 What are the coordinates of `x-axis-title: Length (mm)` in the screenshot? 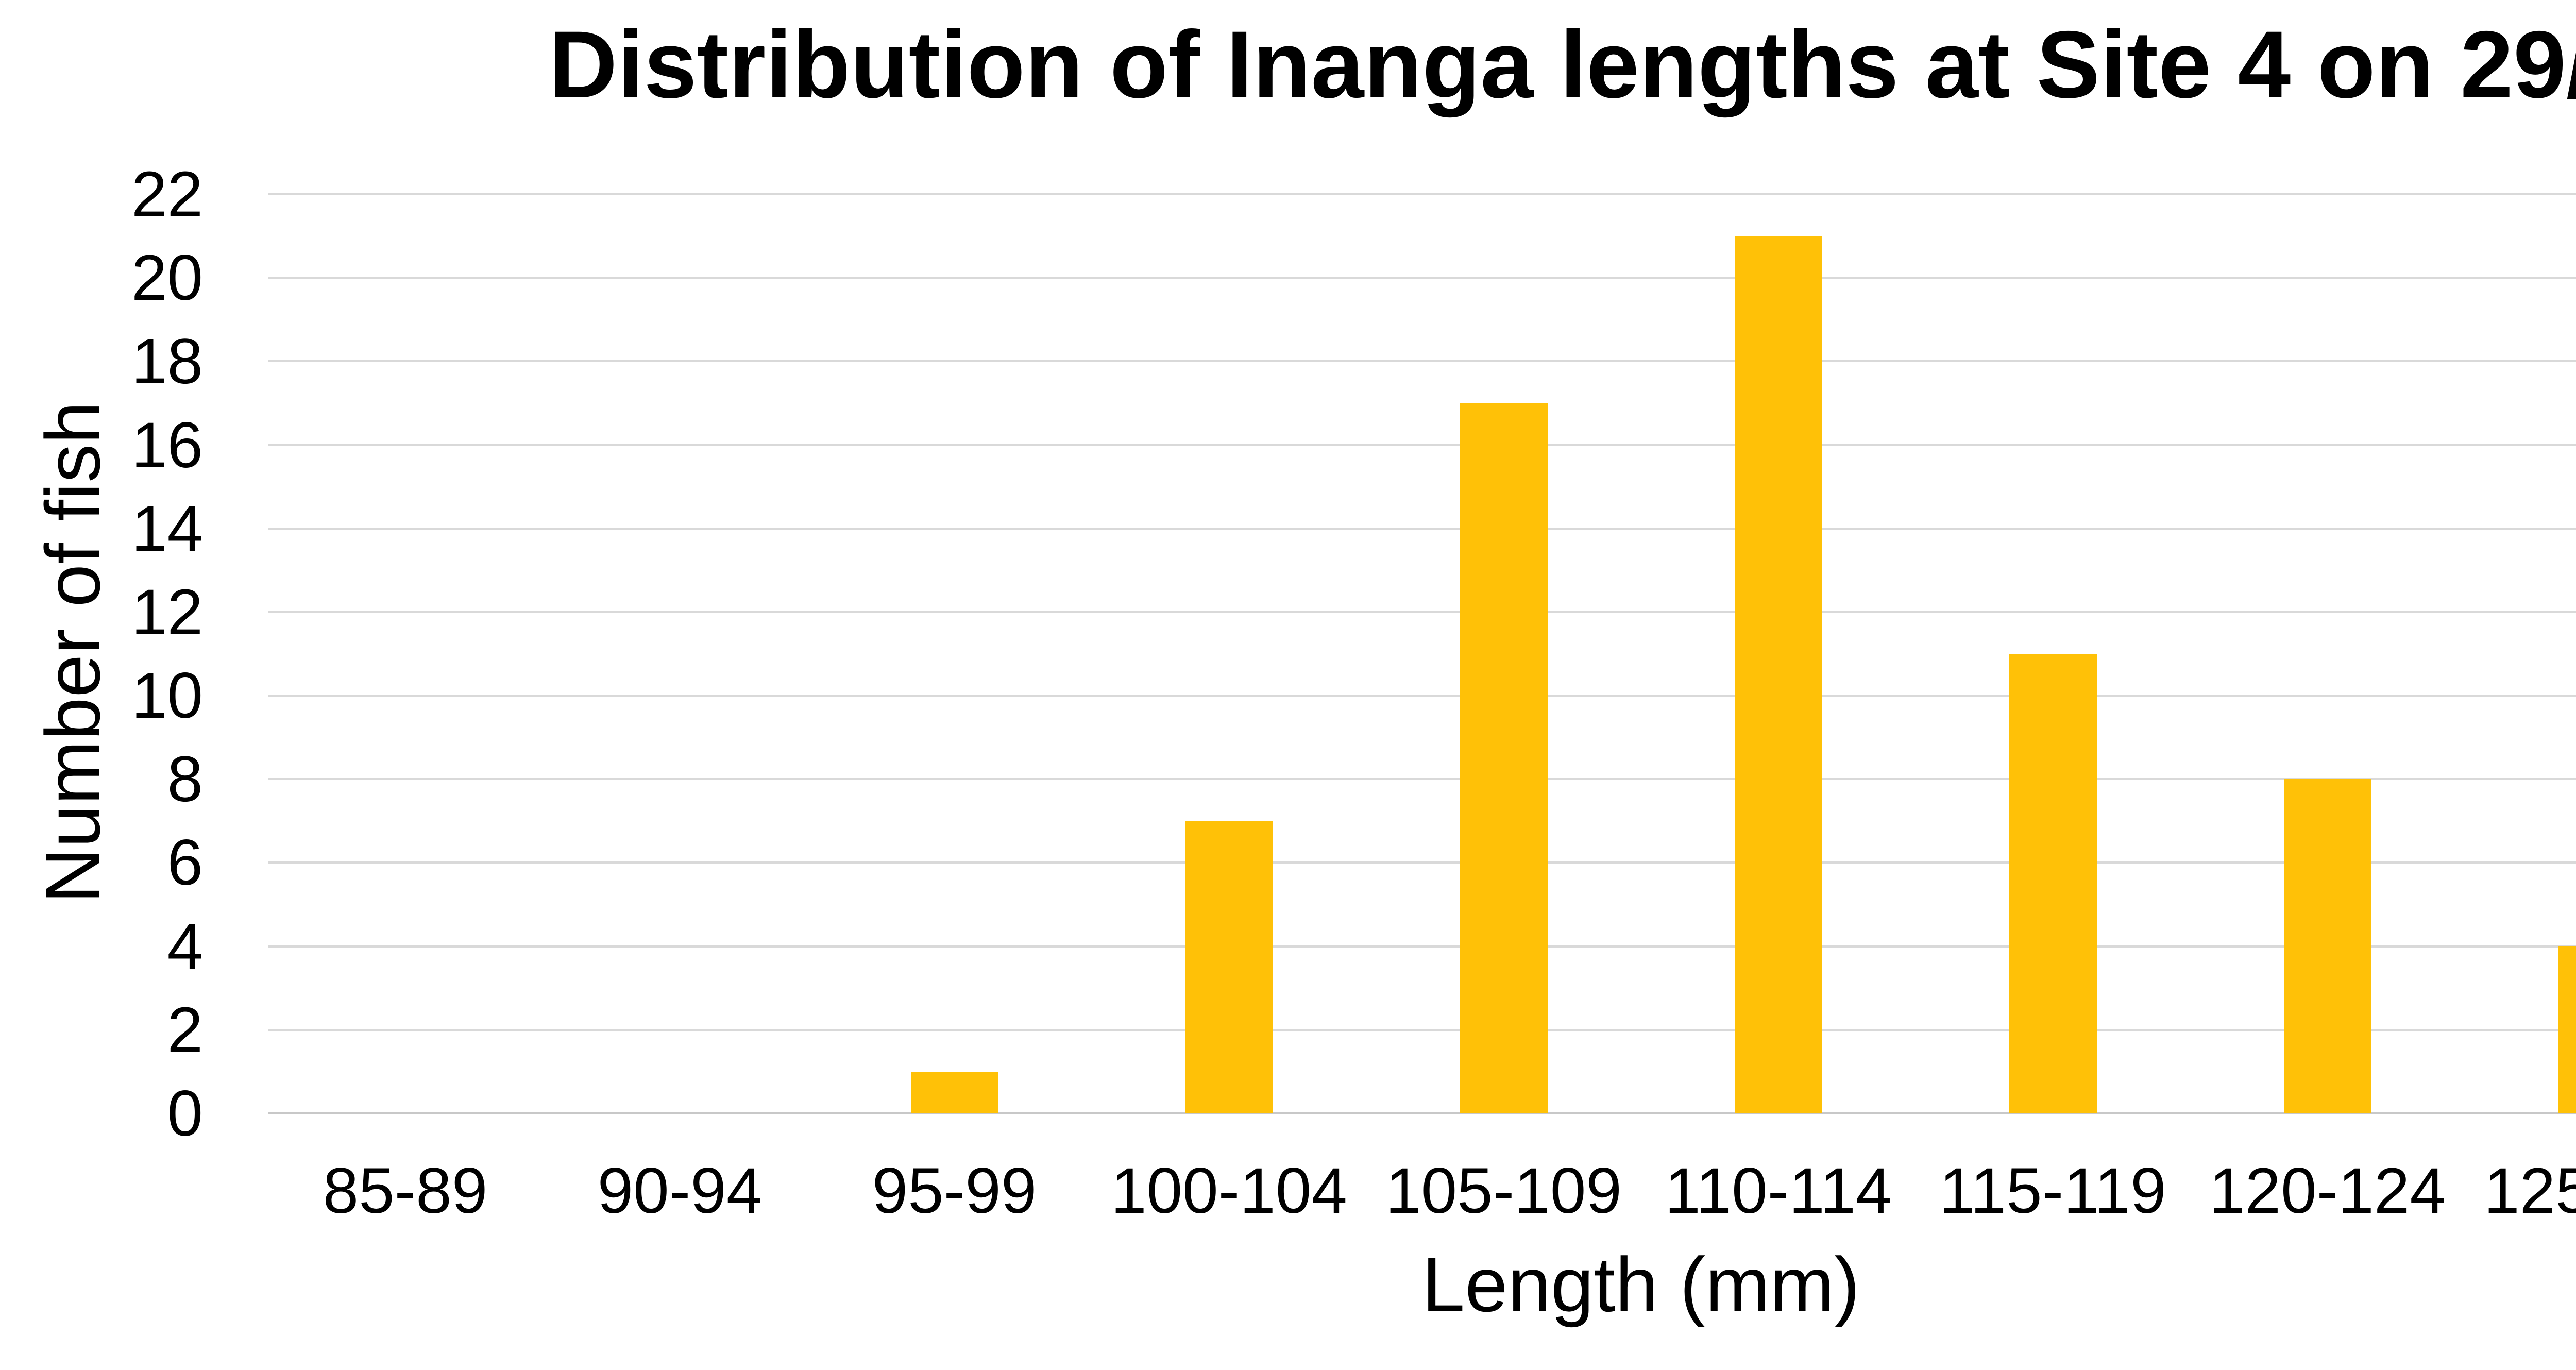 It's located at (1640, 1284).